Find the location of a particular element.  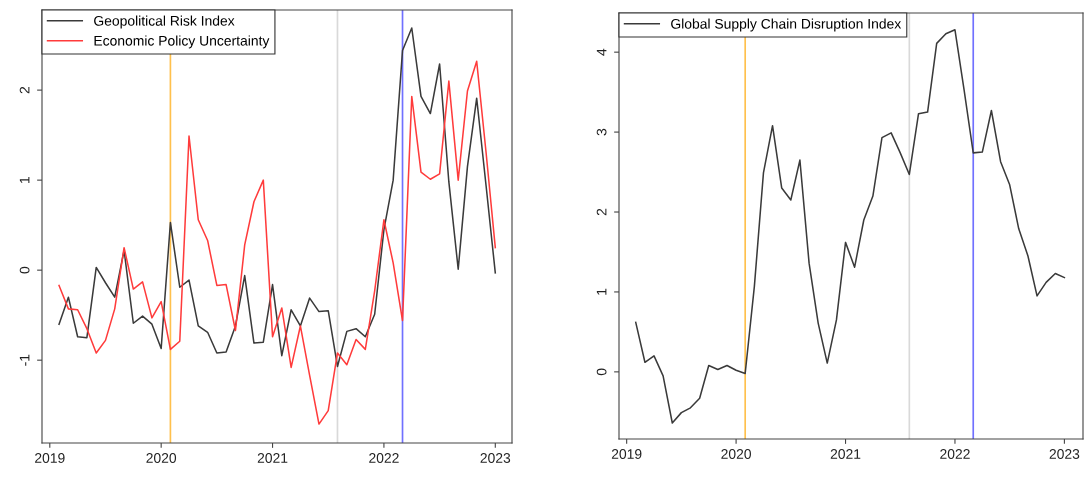

y-tick-label: 4 is located at coordinates (601, 52).